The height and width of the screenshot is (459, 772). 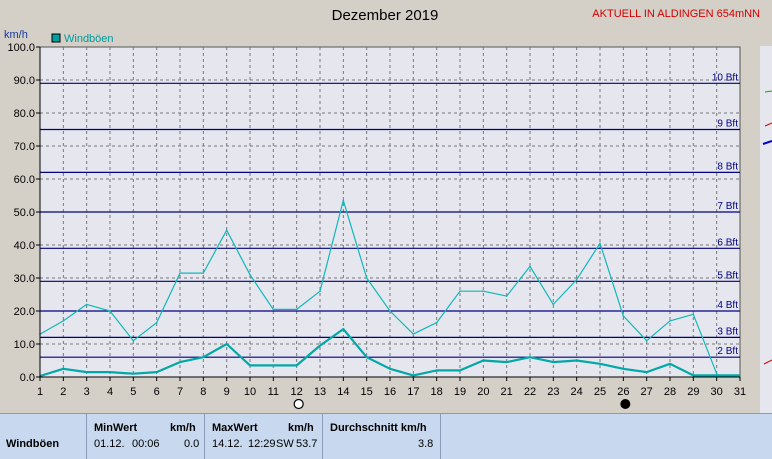 I want to click on y-tick-label: 70.0, so click(x=24, y=147).